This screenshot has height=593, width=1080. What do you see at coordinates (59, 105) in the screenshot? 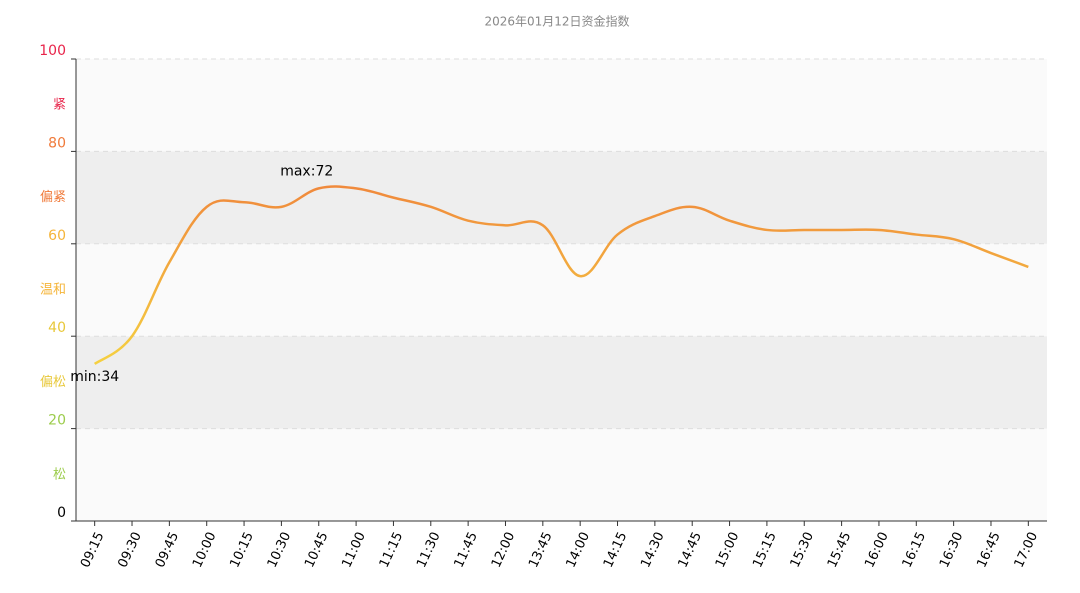
I see `band-label: 紧` at bounding box center [59, 105].